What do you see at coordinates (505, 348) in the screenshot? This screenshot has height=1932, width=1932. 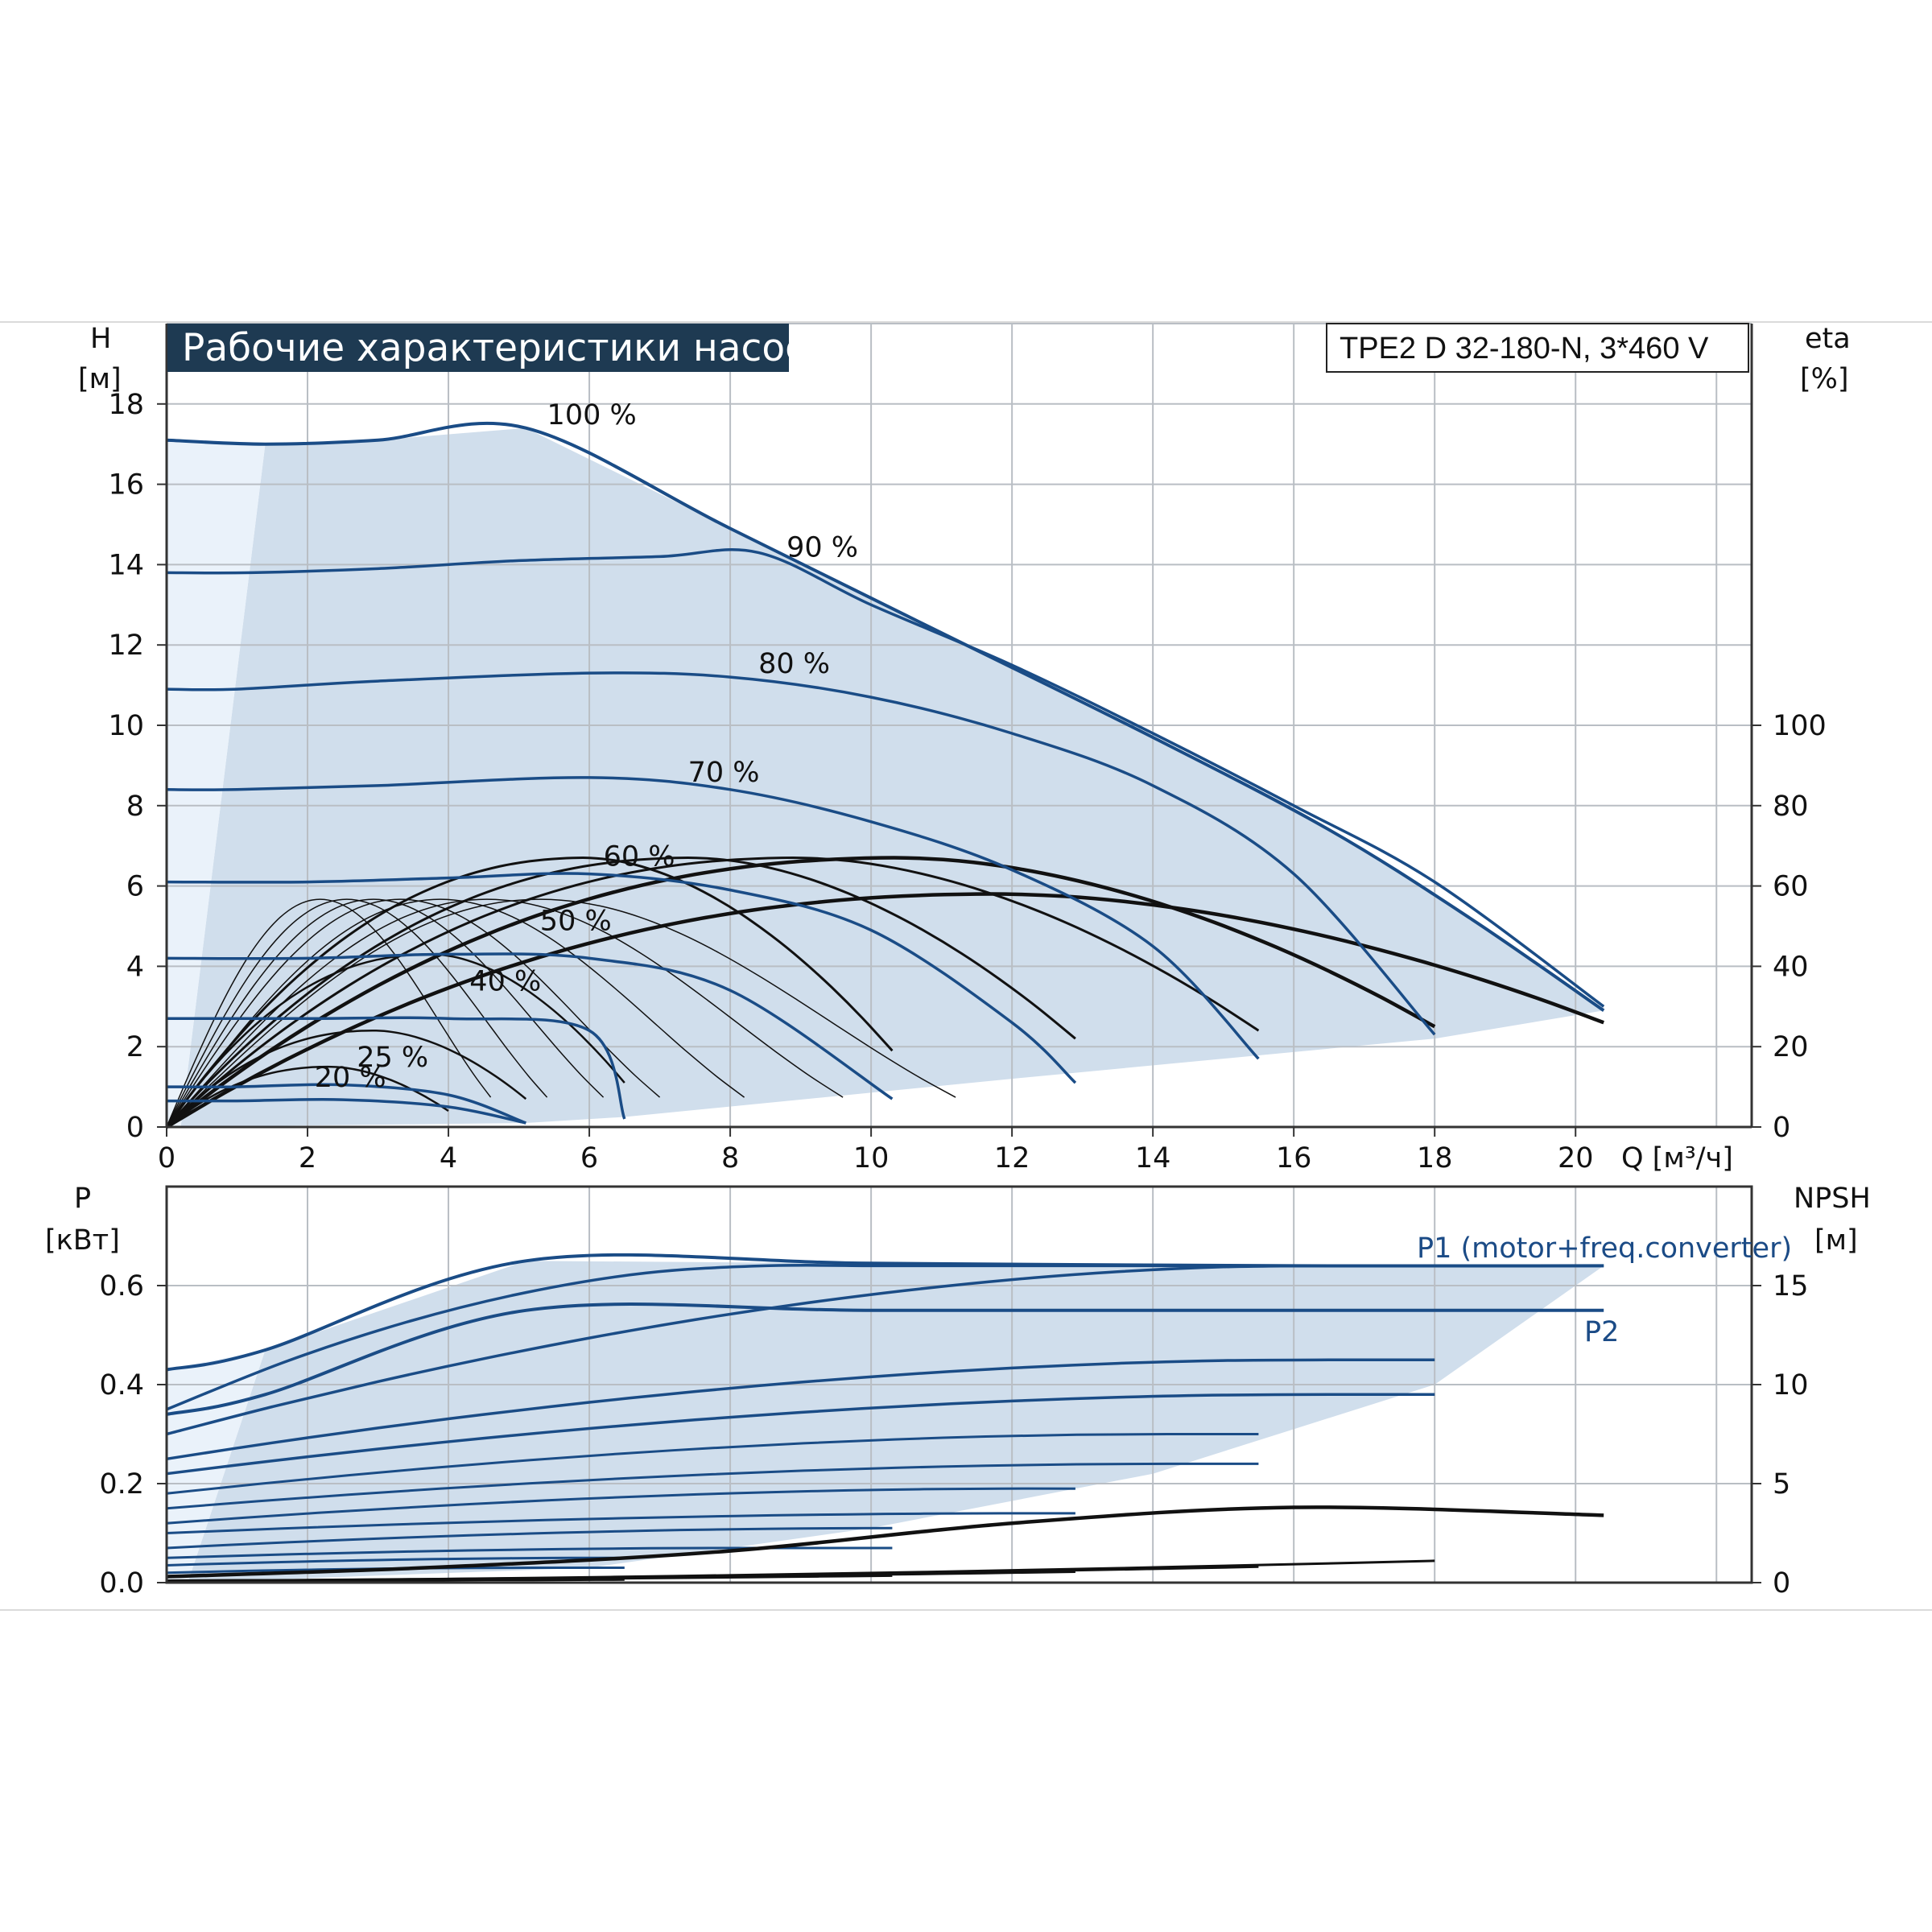 I see `chart-title: Рабочие характеристики насоса` at bounding box center [505, 348].